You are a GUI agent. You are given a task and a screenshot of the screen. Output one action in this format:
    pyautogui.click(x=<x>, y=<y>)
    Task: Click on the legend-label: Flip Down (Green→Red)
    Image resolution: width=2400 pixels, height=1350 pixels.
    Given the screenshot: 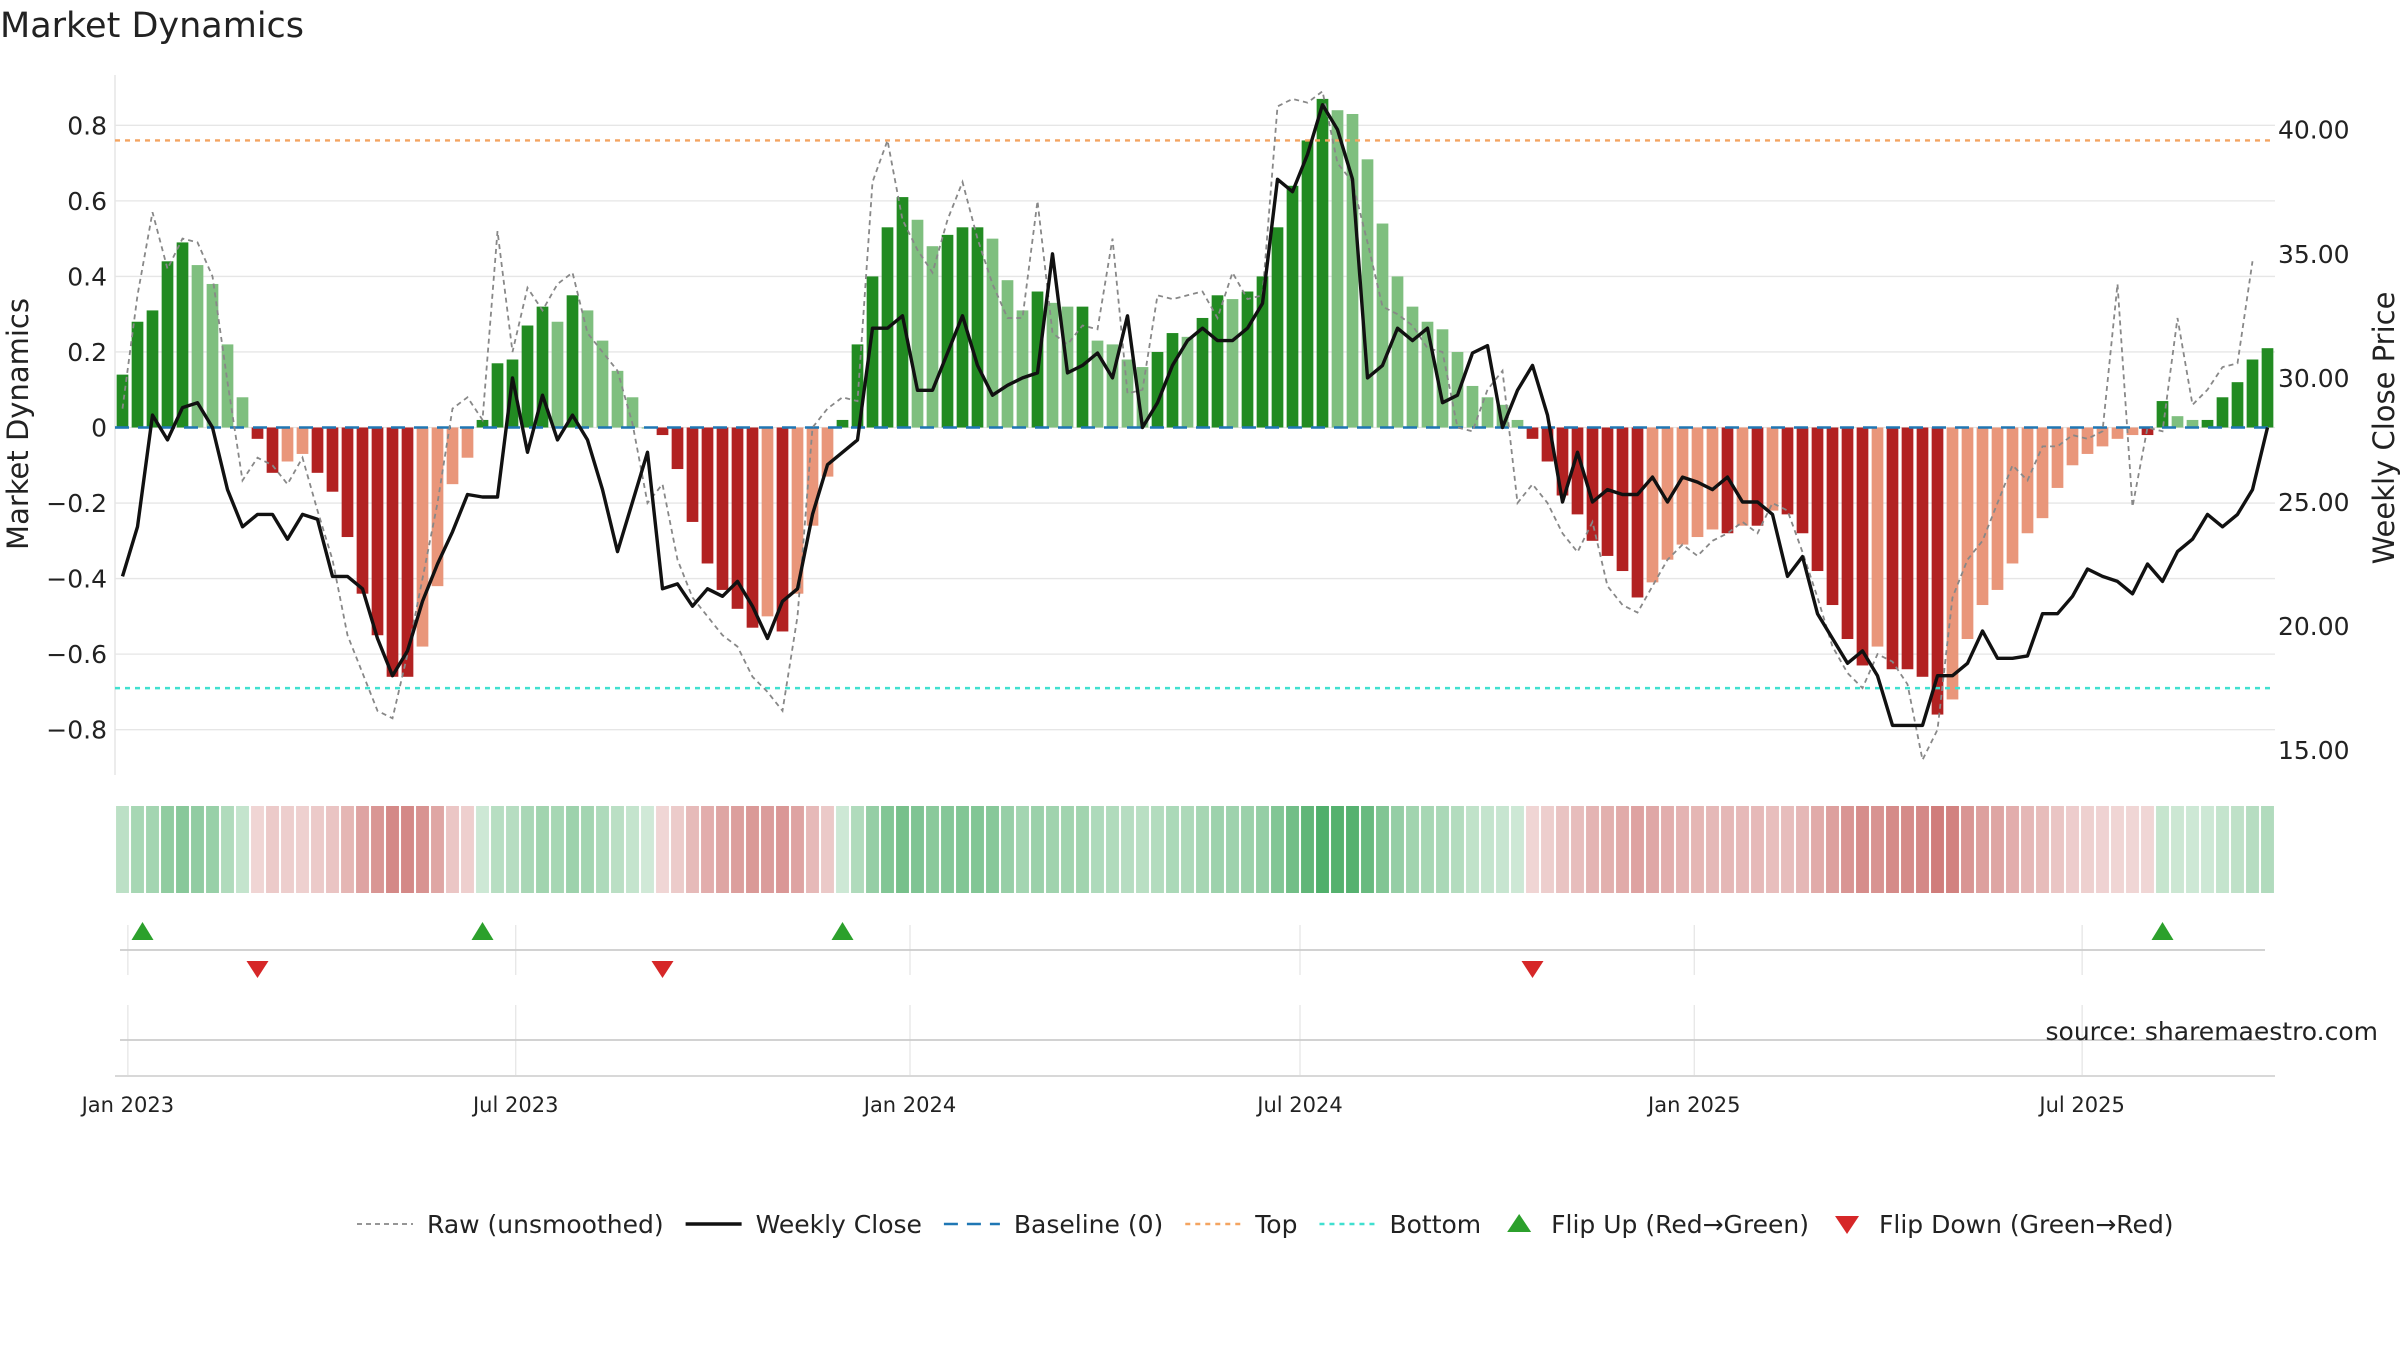 What is the action you would take?
    pyautogui.click(x=2026, y=1224)
    